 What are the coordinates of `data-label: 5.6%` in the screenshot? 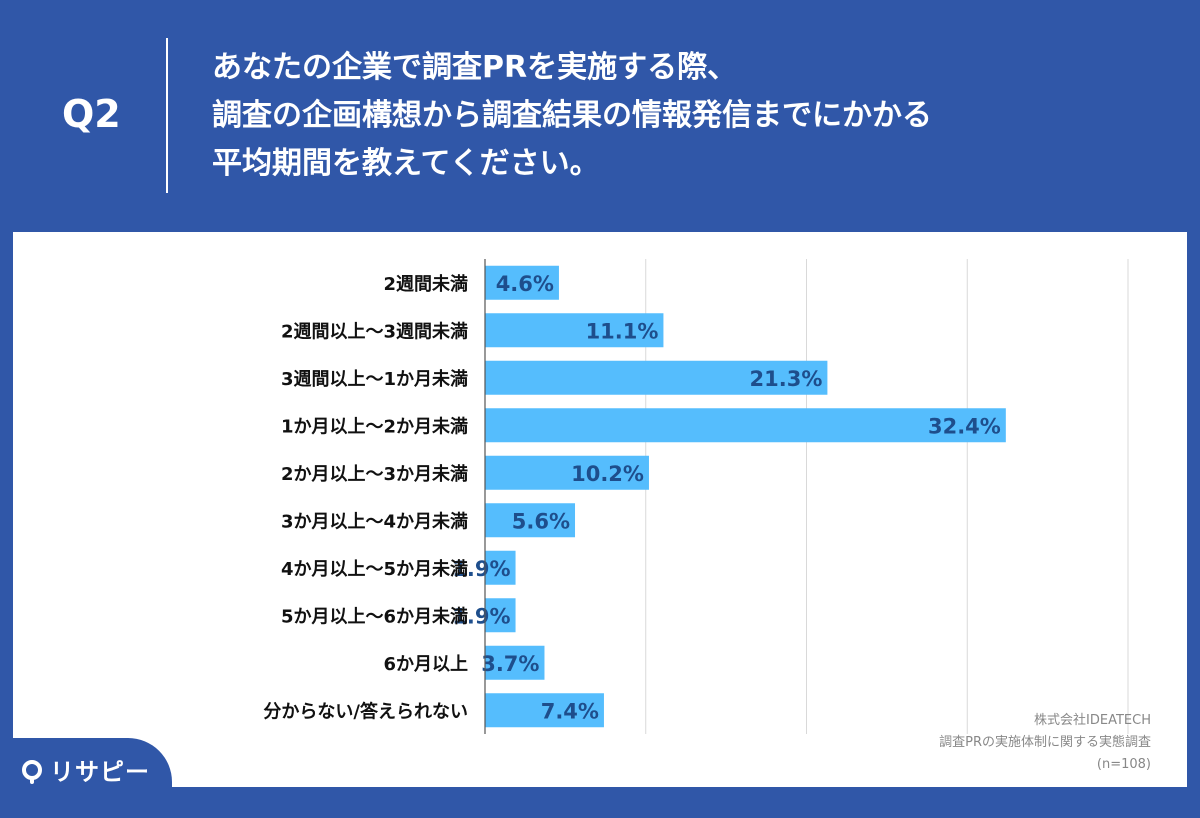 It's located at (541, 521).